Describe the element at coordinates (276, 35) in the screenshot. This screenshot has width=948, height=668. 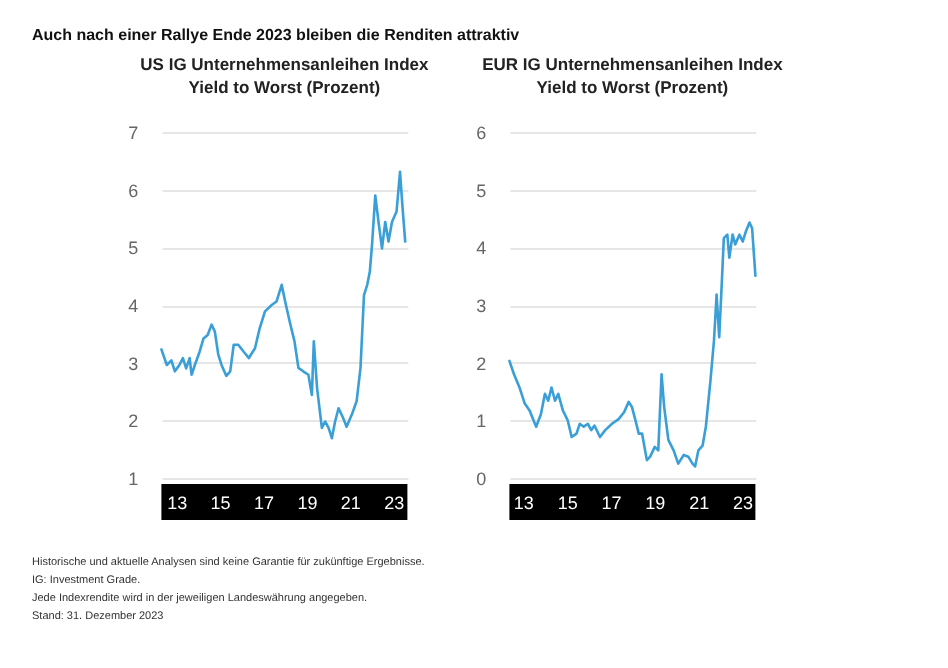
I see `text: Auch nach einer Rallye Ende 2023 bleiben die Renditen attraktiv` at that location.